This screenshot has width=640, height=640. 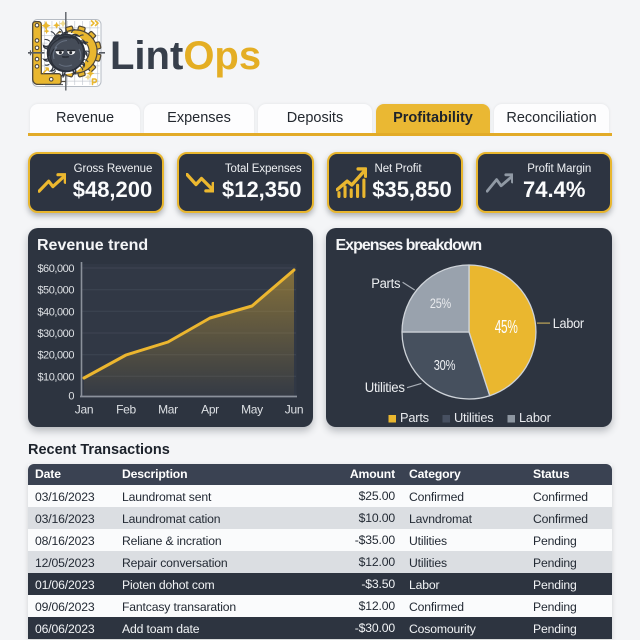 What do you see at coordinates (506, 327) in the screenshot?
I see `svg-text: 45%` at bounding box center [506, 327].